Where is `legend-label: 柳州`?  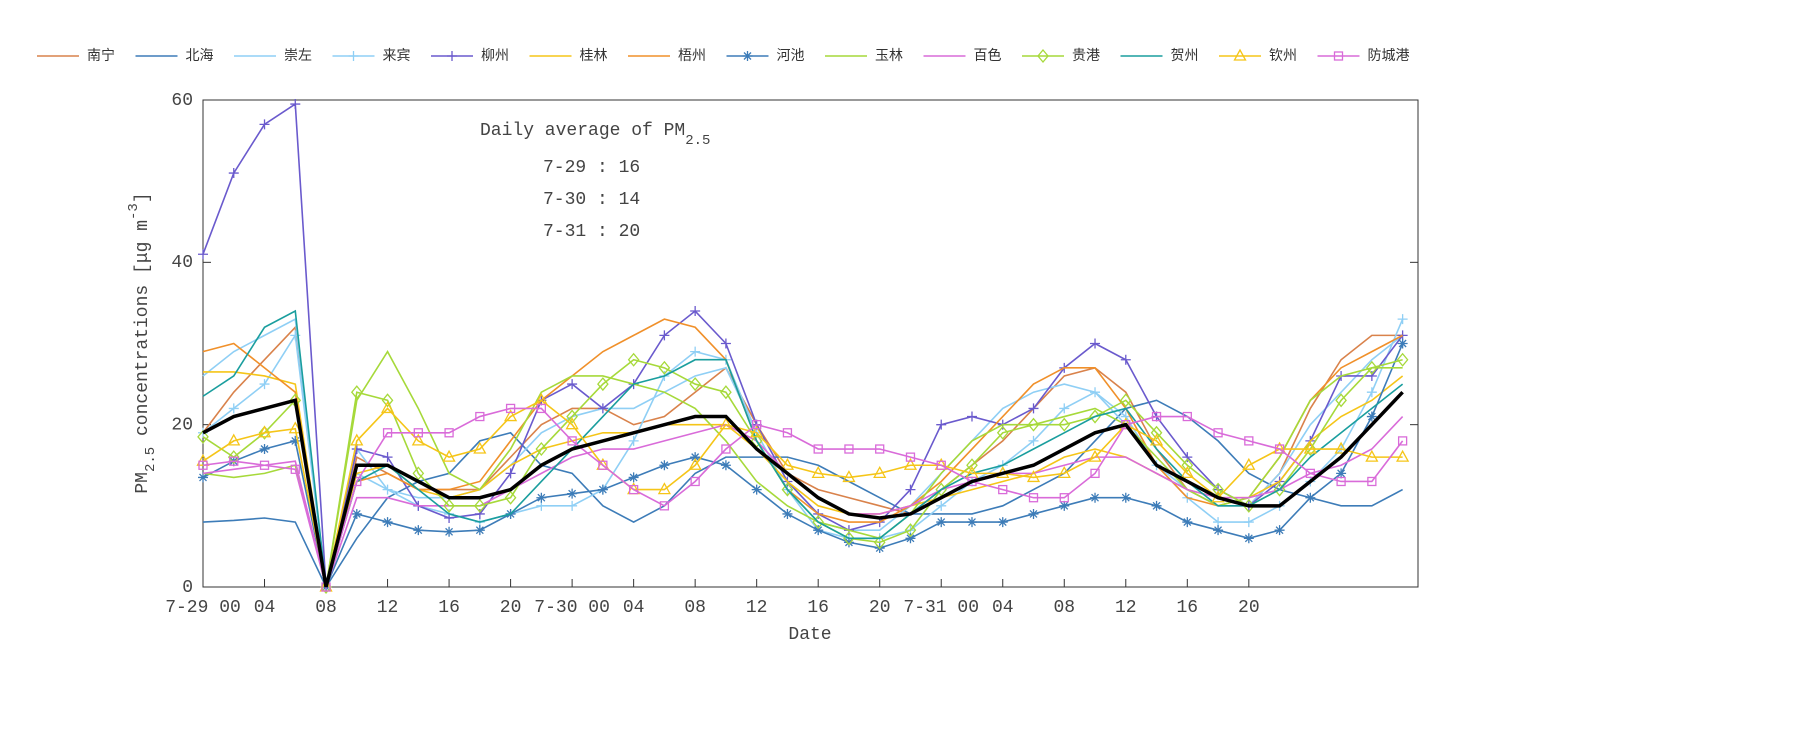 legend-label: 柳州 is located at coordinates (495, 55).